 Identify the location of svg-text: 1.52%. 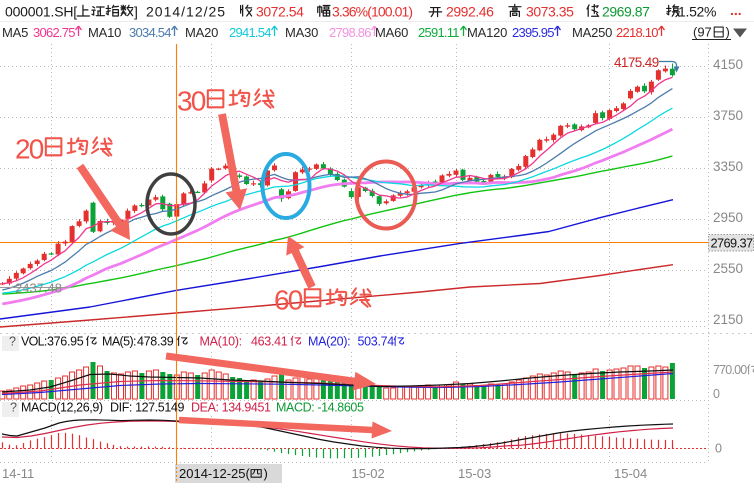
(697, 12).